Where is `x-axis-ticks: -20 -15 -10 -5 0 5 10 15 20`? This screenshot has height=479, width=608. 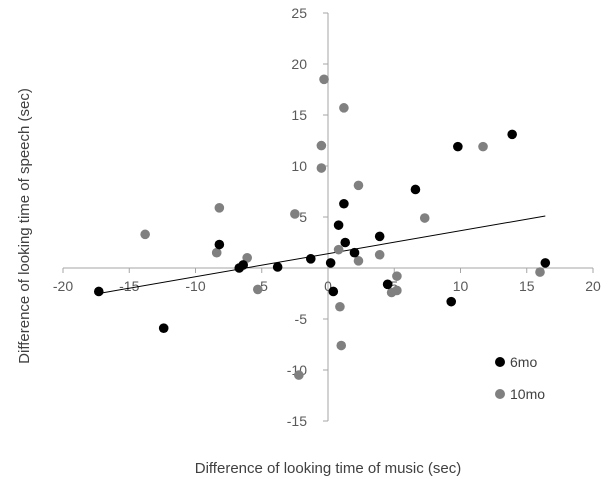 x-axis-ticks: -20 -15 -10 -5 0 5 10 15 20 is located at coordinates (327, 281).